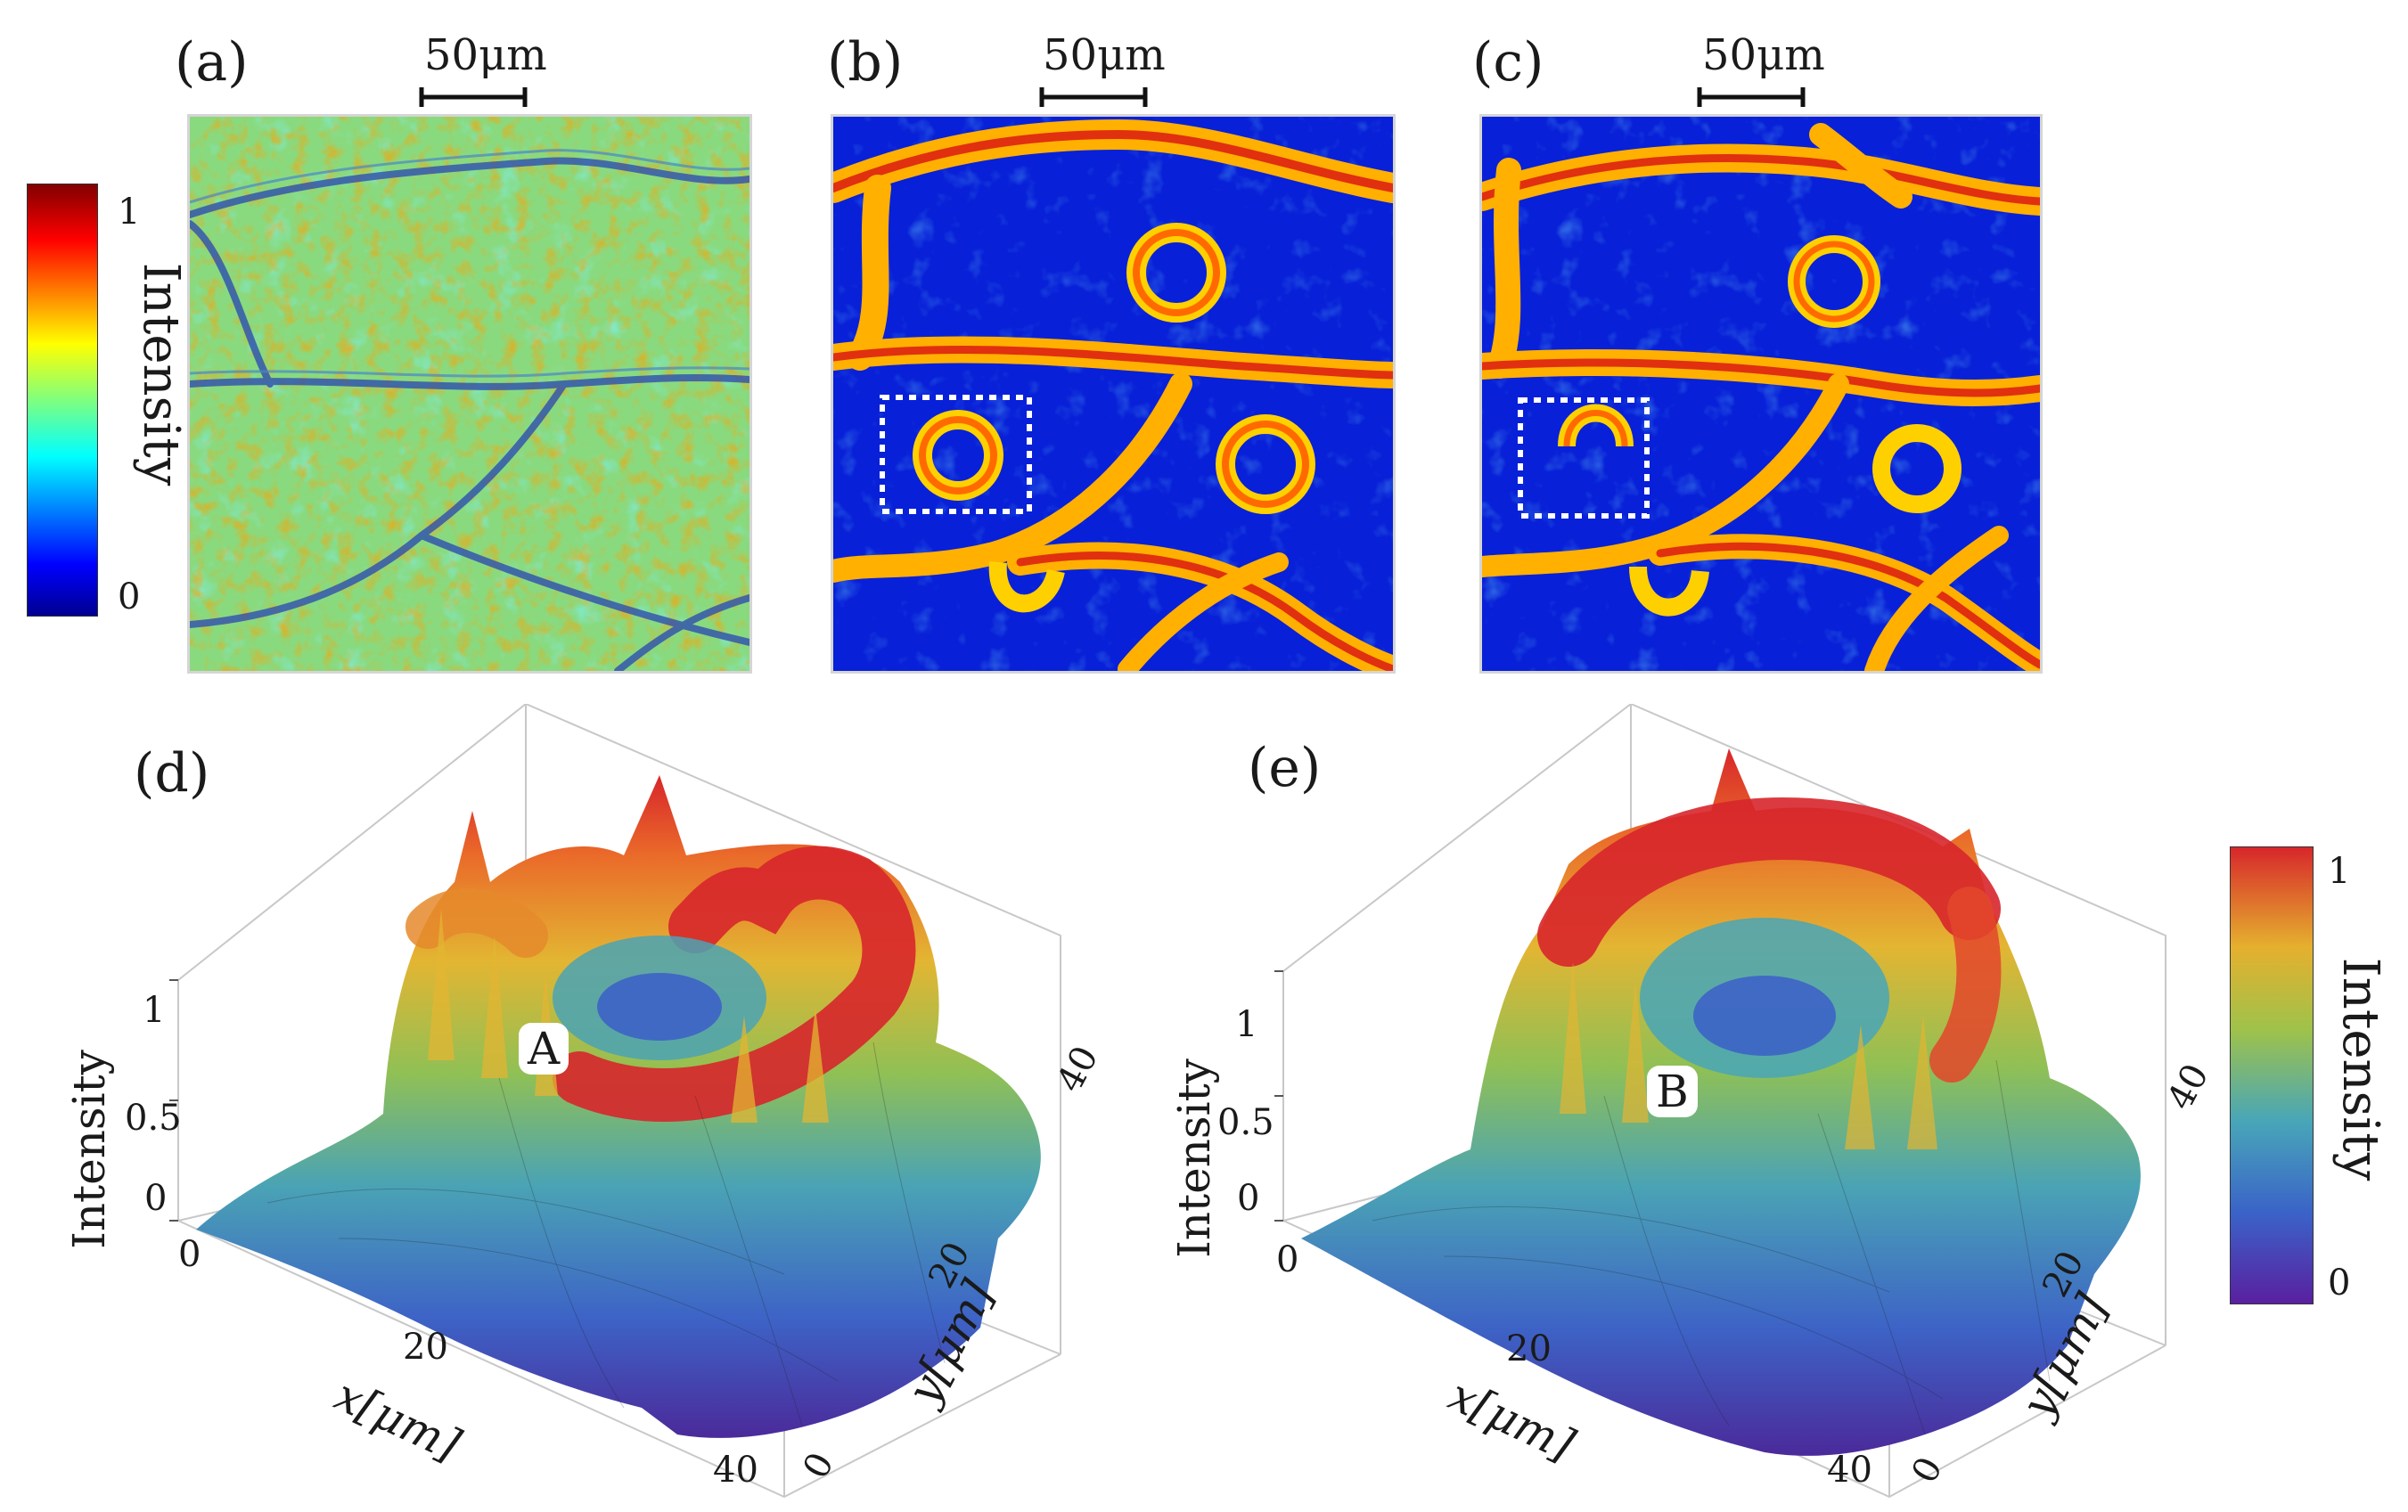  Describe the element at coordinates (129, 213) in the screenshot. I see `colorbar-jet-max-label: 1` at that location.